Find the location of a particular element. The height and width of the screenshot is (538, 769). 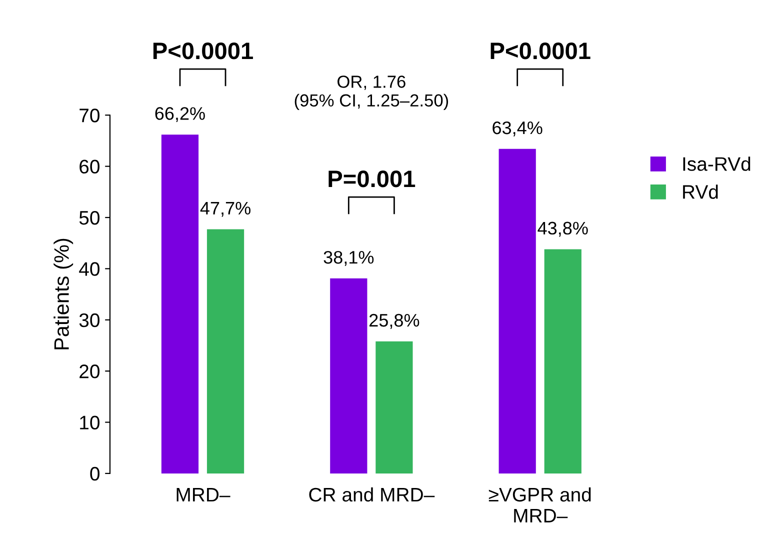

legend-label: RVd is located at coordinates (700, 191).